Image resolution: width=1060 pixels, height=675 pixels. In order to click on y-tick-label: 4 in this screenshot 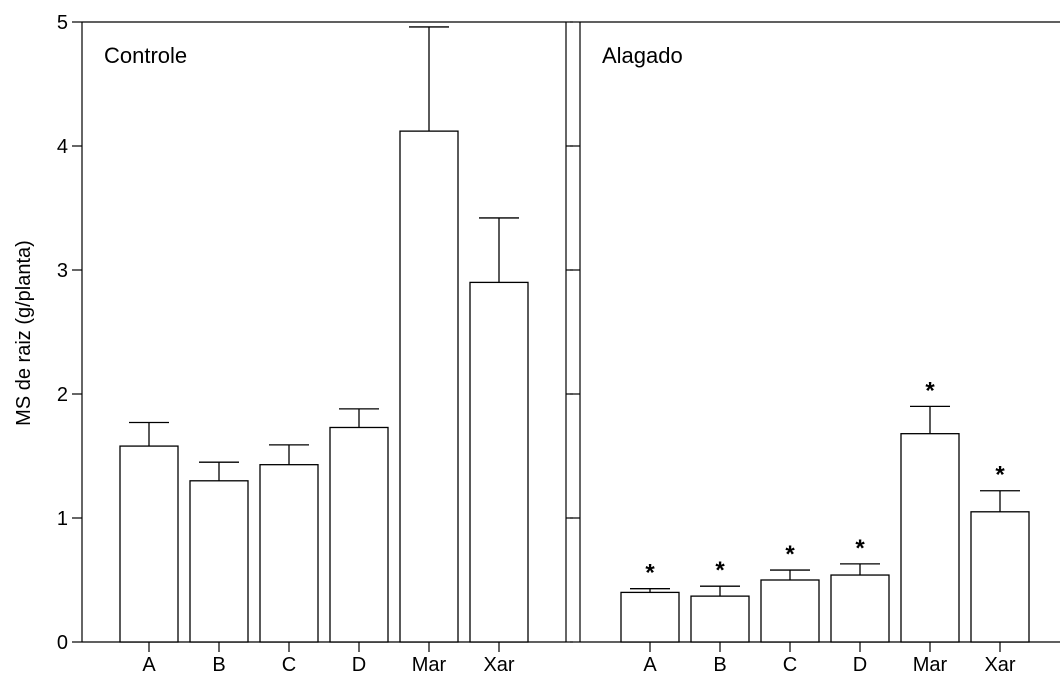, I will do `click(62, 147)`.